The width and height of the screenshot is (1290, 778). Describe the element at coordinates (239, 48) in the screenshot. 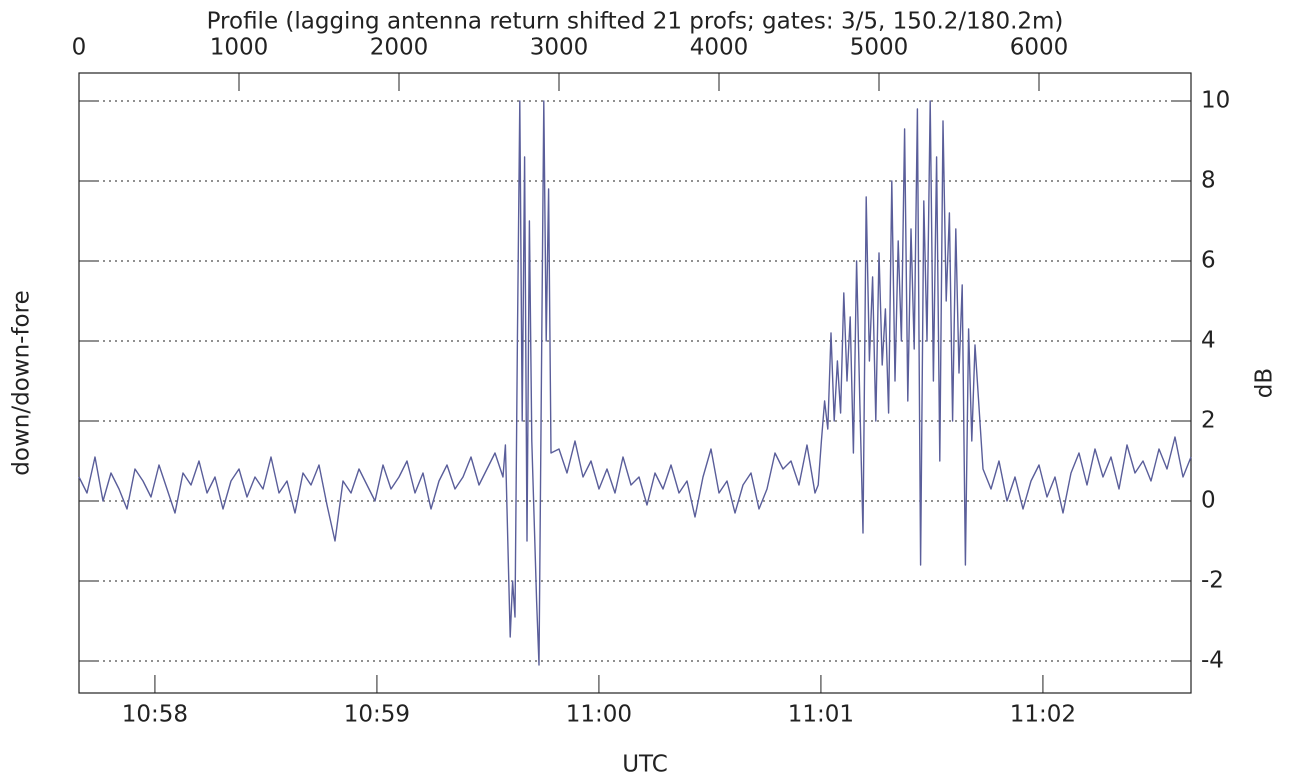

I see `x-tick-label-top: 1000` at that location.